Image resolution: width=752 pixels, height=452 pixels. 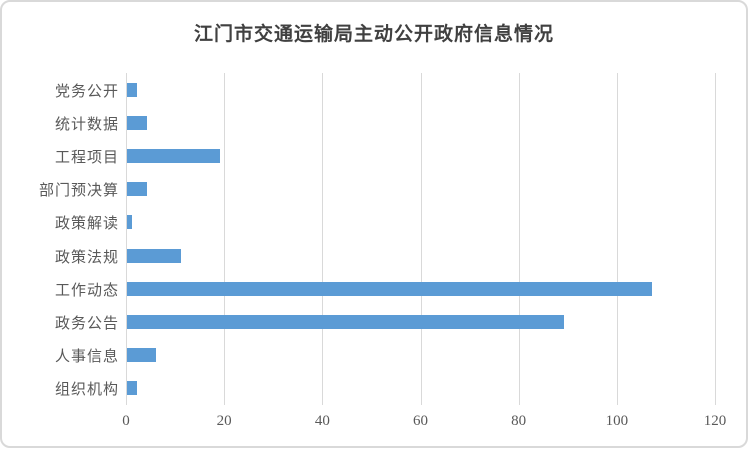 What do you see at coordinates (137, 189) in the screenshot?
I see `bar-部门预决算` at bounding box center [137, 189].